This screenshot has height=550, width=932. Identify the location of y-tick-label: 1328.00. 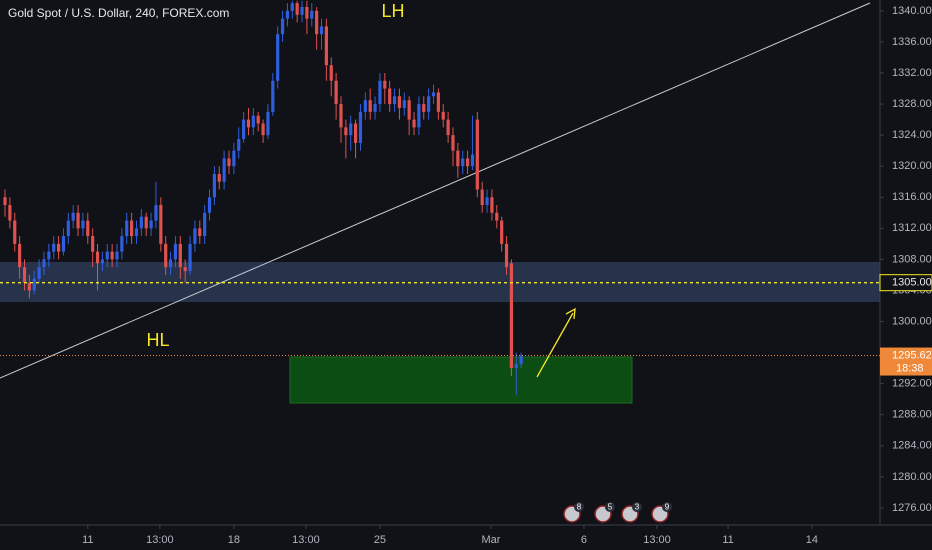
(912, 104).